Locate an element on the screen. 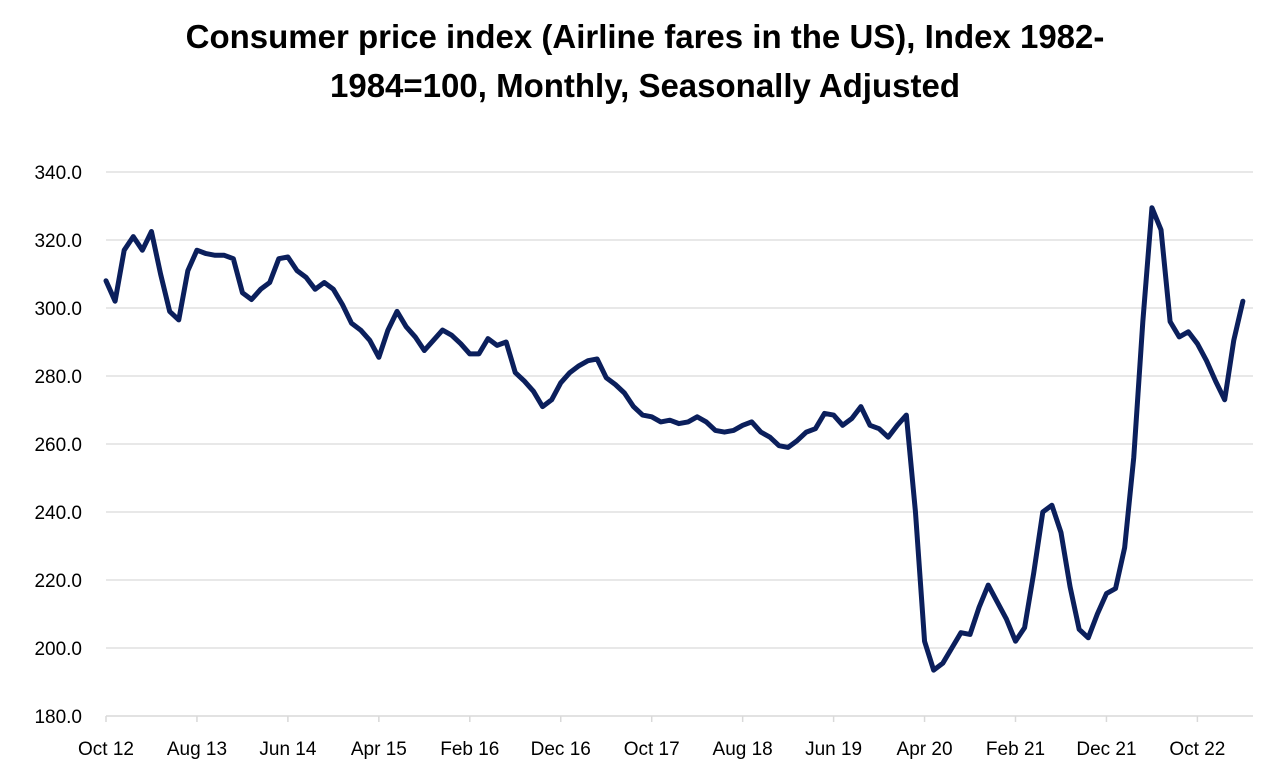  x-tick-label: Dec 21 is located at coordinates (1106, 749).